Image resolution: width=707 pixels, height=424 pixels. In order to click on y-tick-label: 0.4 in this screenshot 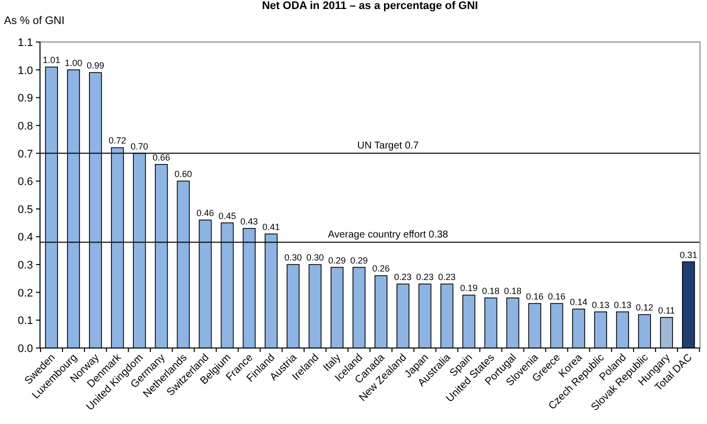, I will do `click(25, 238)`.